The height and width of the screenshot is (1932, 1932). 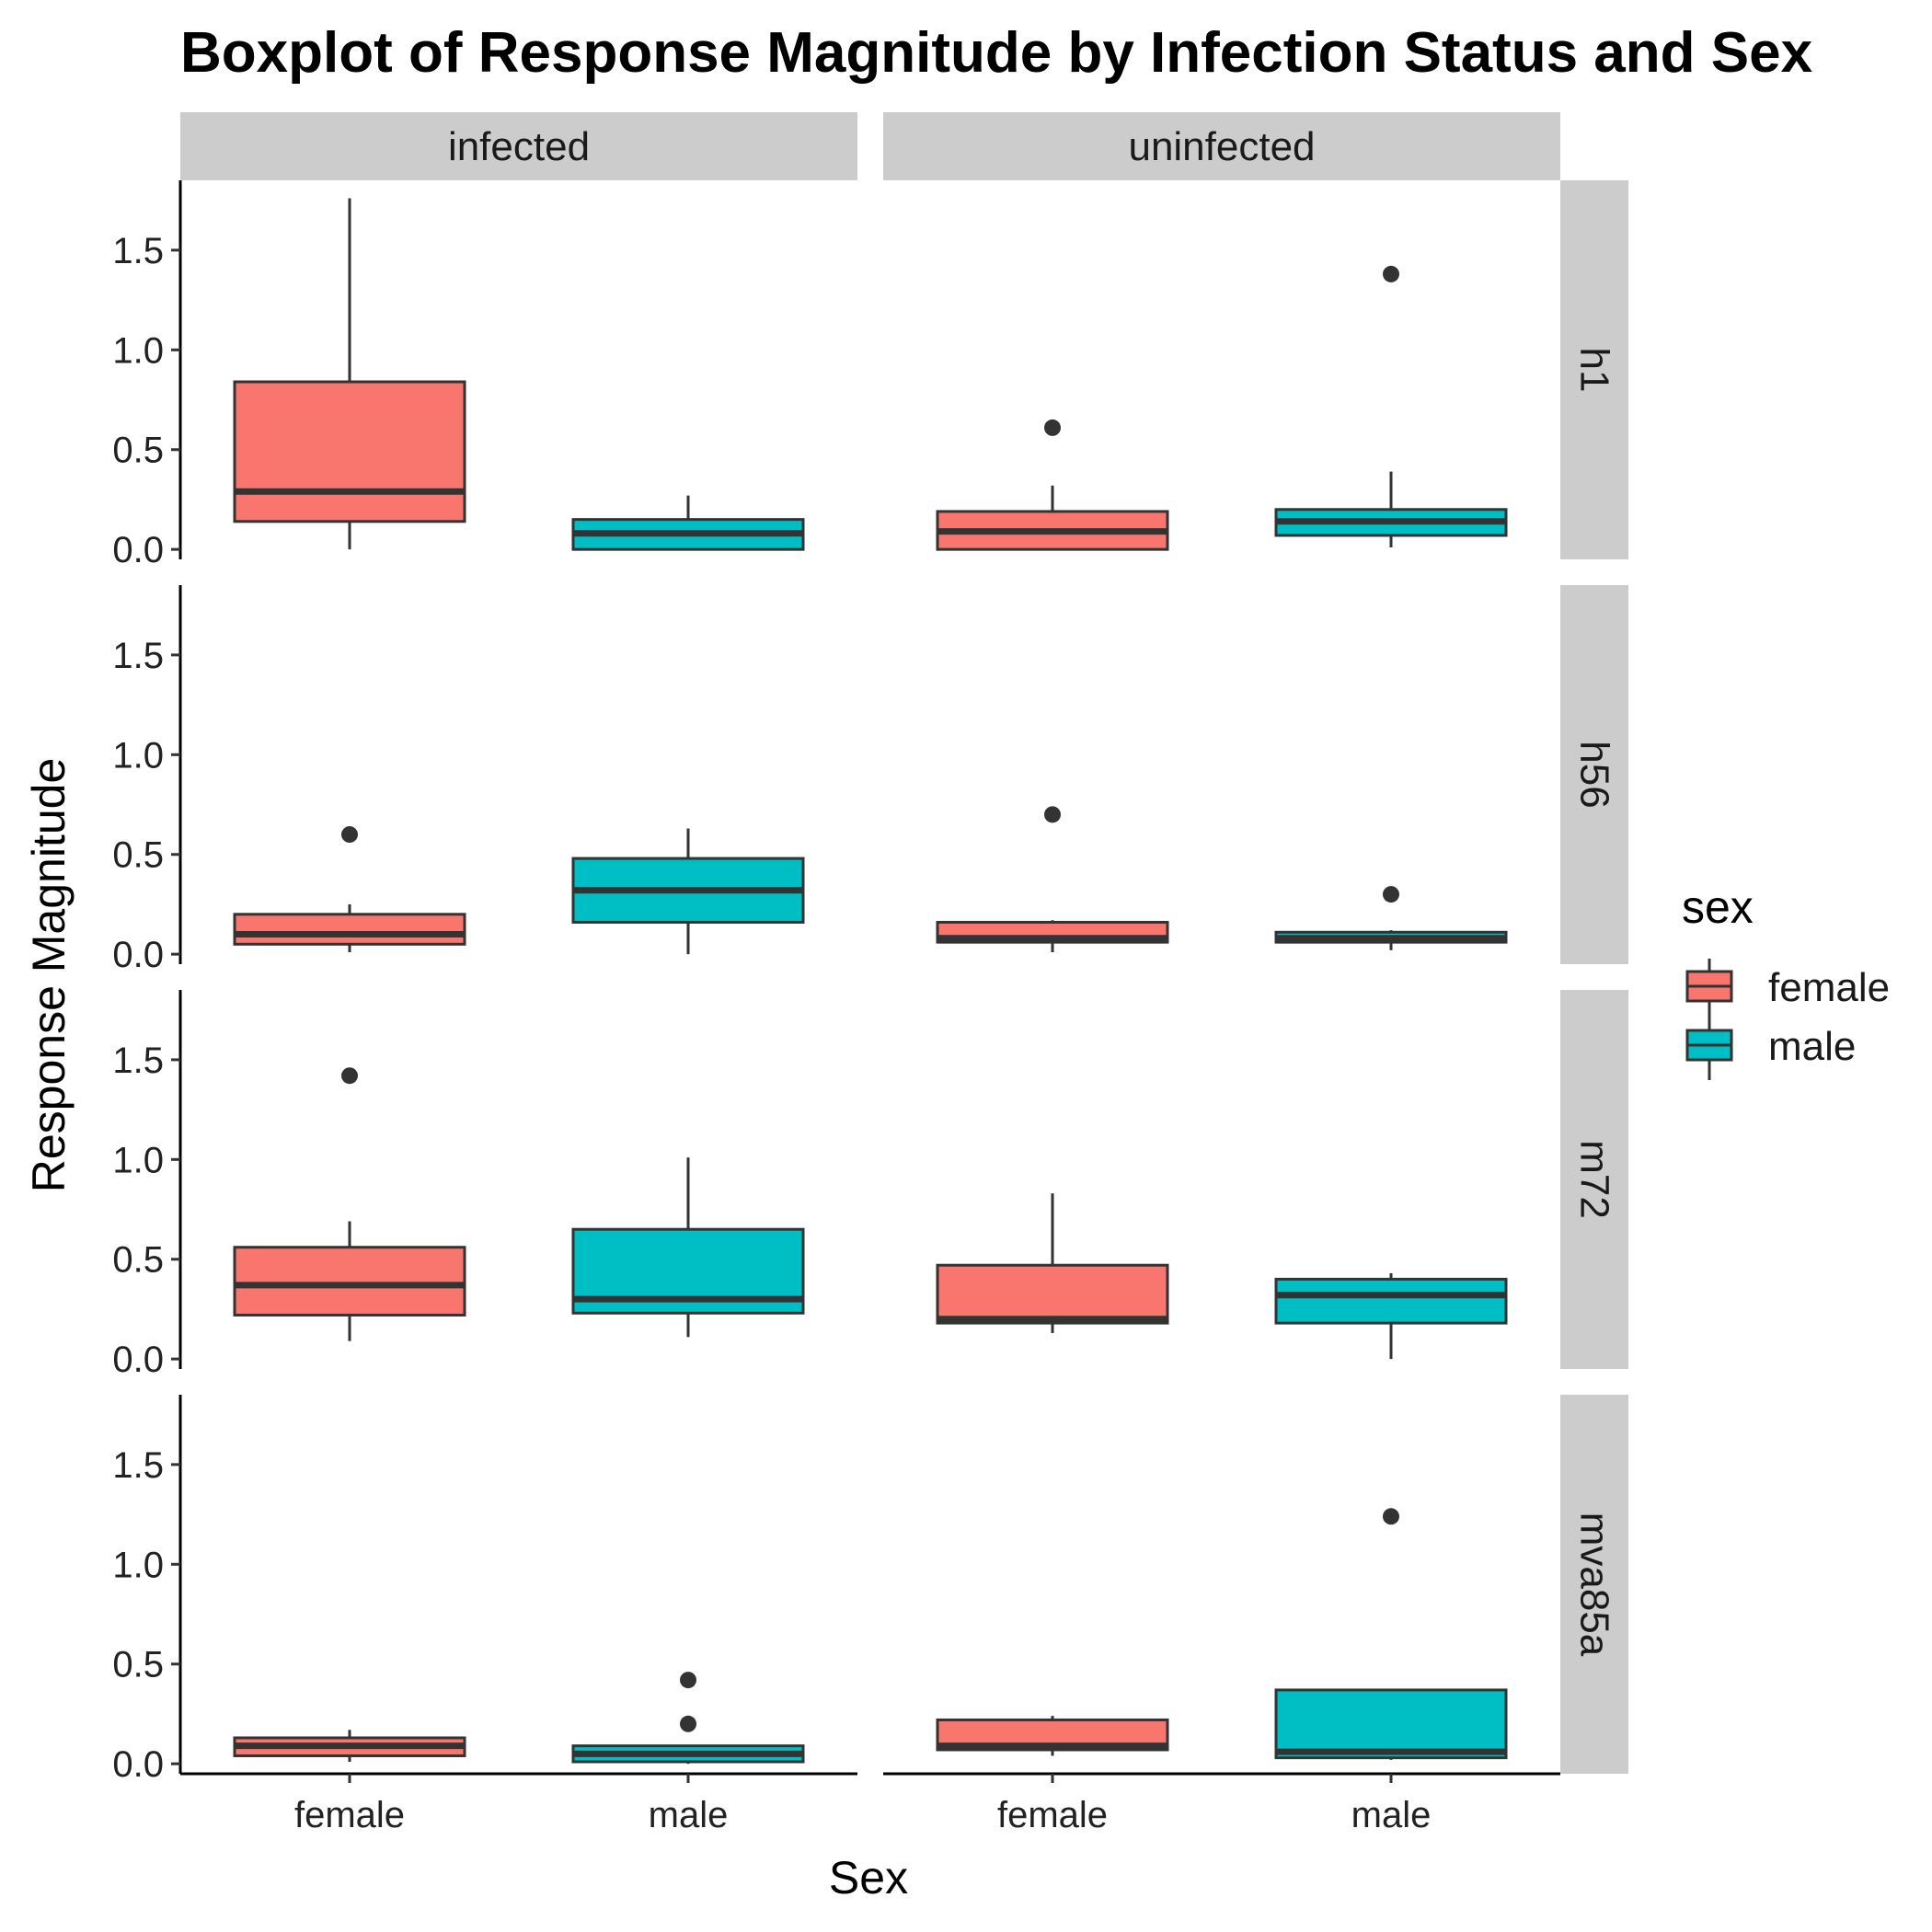 I want to click on facet-strip-mva85a, so click(x=1594, y=1584).